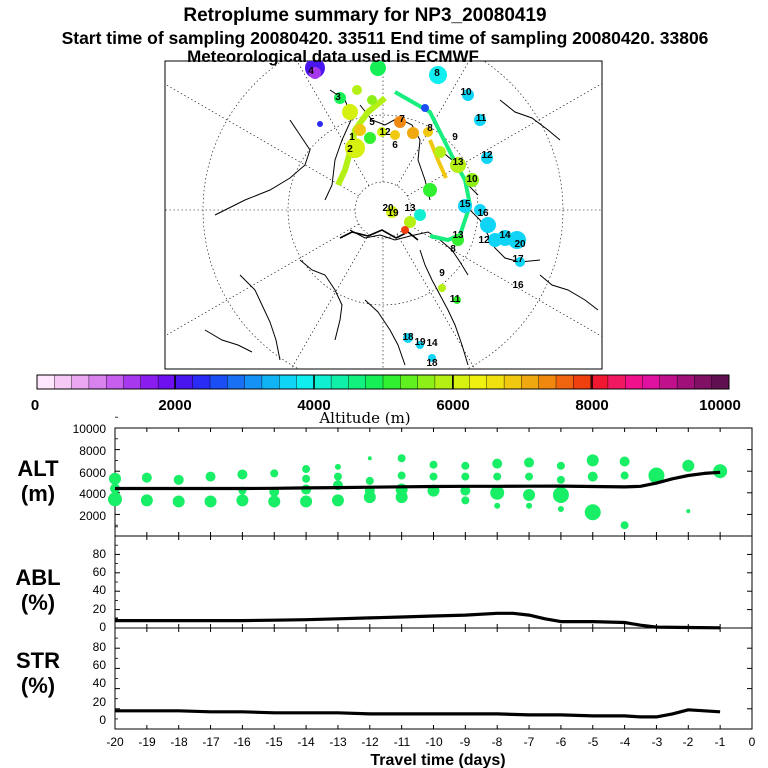  Describe the element at coordinates (434, 742) in the screenshot. I see `xtick-label: -10` at that location.